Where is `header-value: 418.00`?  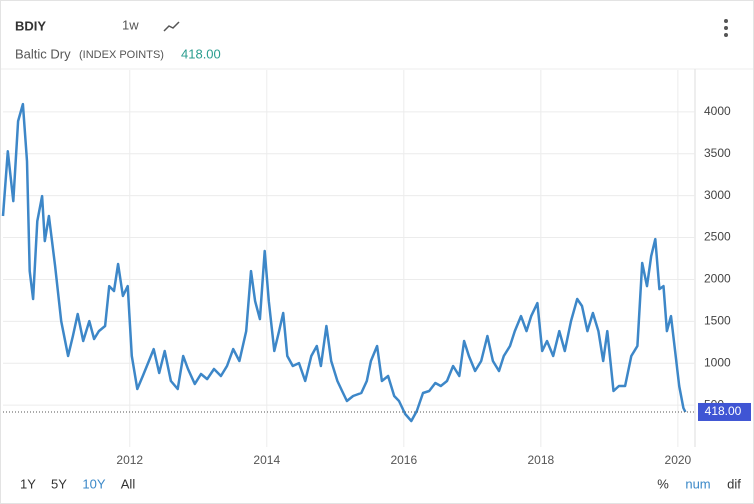 header-value: 418.00 is located at coordinates (201, 53).